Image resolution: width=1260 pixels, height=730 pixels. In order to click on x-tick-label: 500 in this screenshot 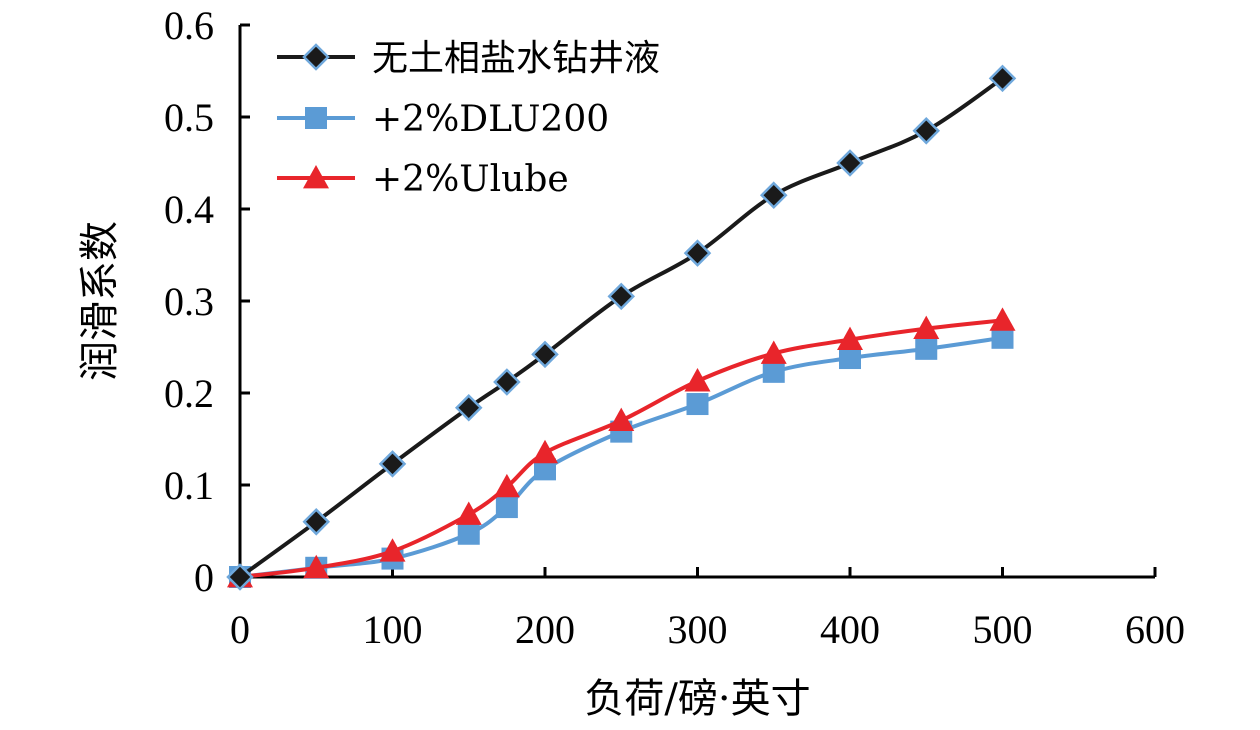, I will do `click(1003, 629)`.